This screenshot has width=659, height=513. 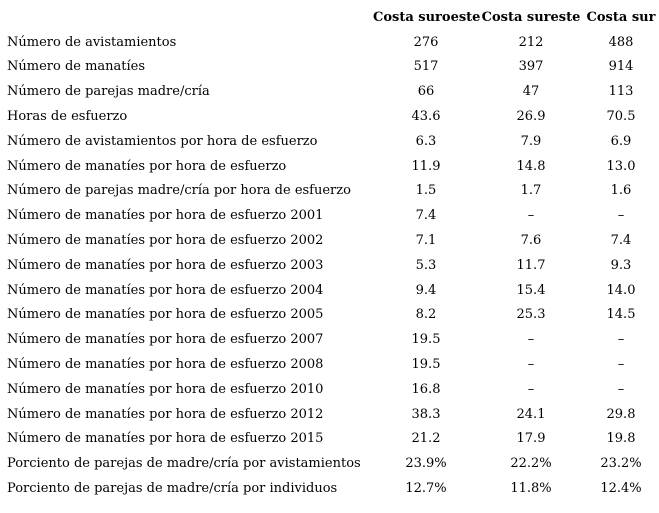 I want to click on table-row: Horas de esfuerzo 43.6 26.9 70.5, so click(x=329, y=116).